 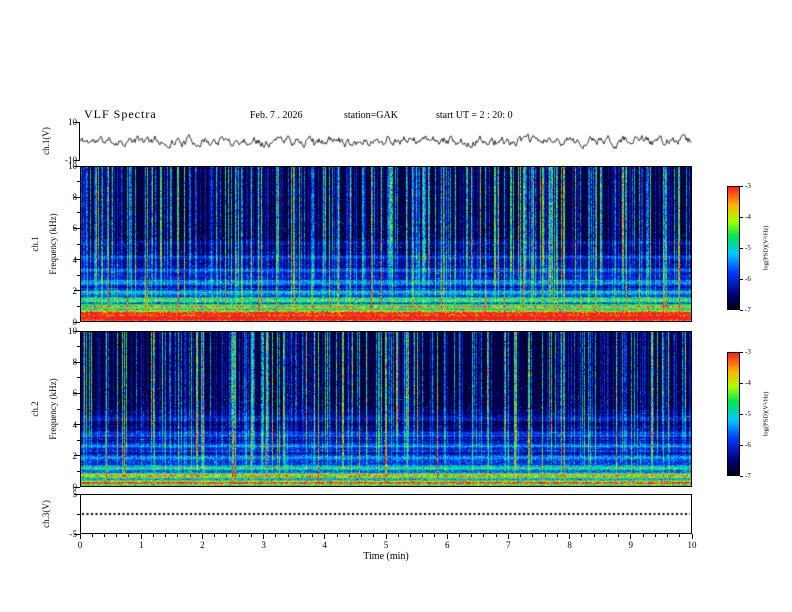 What do you see at coordinates (79, 141) in the screenshot?
I see `ch1-waveform-y-axis` at bounding box center [79, 141].